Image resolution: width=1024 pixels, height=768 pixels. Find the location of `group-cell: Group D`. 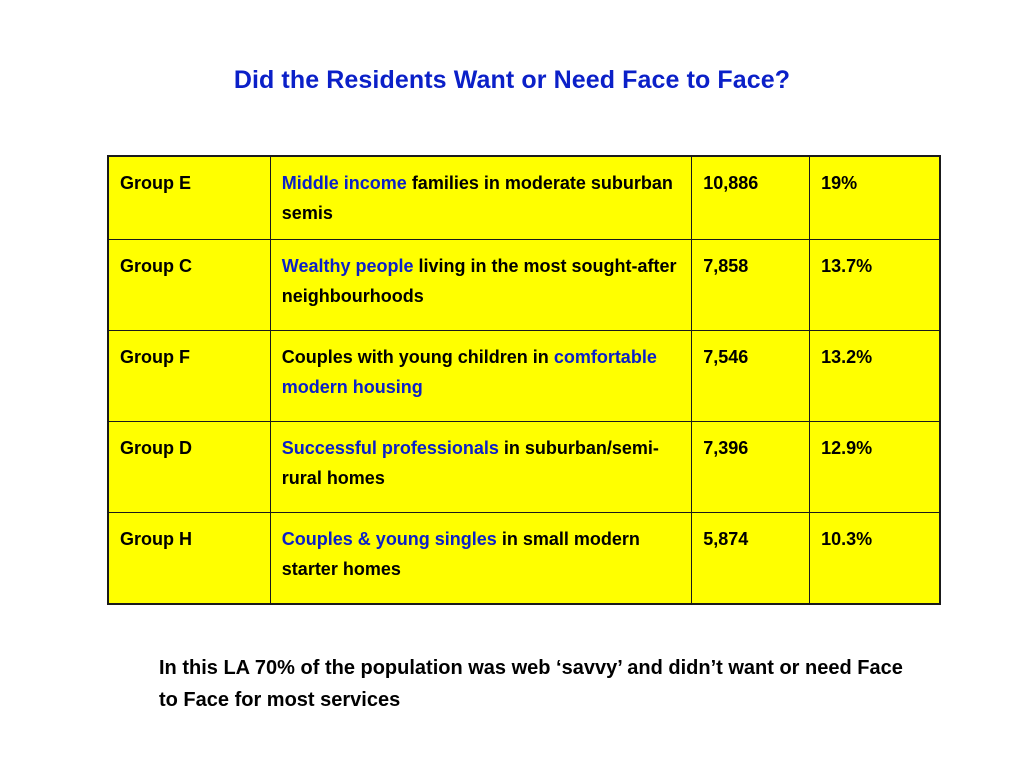

group-cell: Group D is located at coordinates (189, 467).